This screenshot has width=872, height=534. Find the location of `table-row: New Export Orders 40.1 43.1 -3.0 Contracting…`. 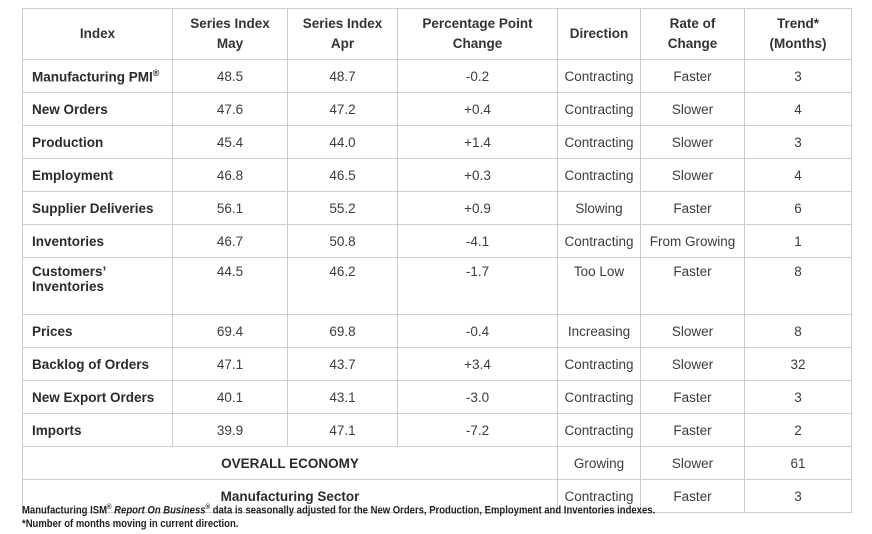

table-row: New Export Orders 40.1 43.1 -3.0 Contracting… is located at coordinates (437, 397).